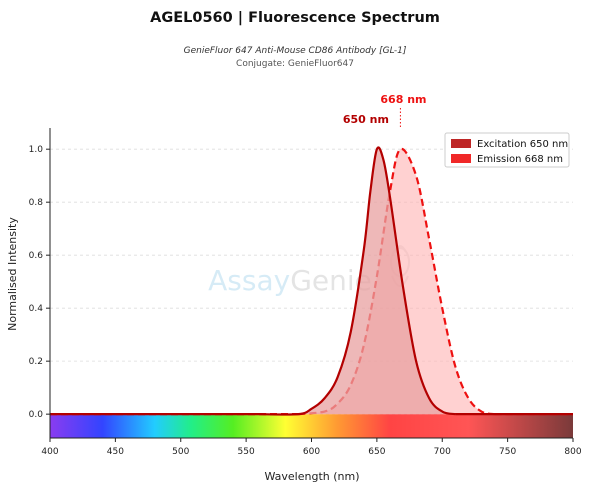 The image size is (590, 498). I want to click on emission-peak-label: 668 nm, so click(403, 99).